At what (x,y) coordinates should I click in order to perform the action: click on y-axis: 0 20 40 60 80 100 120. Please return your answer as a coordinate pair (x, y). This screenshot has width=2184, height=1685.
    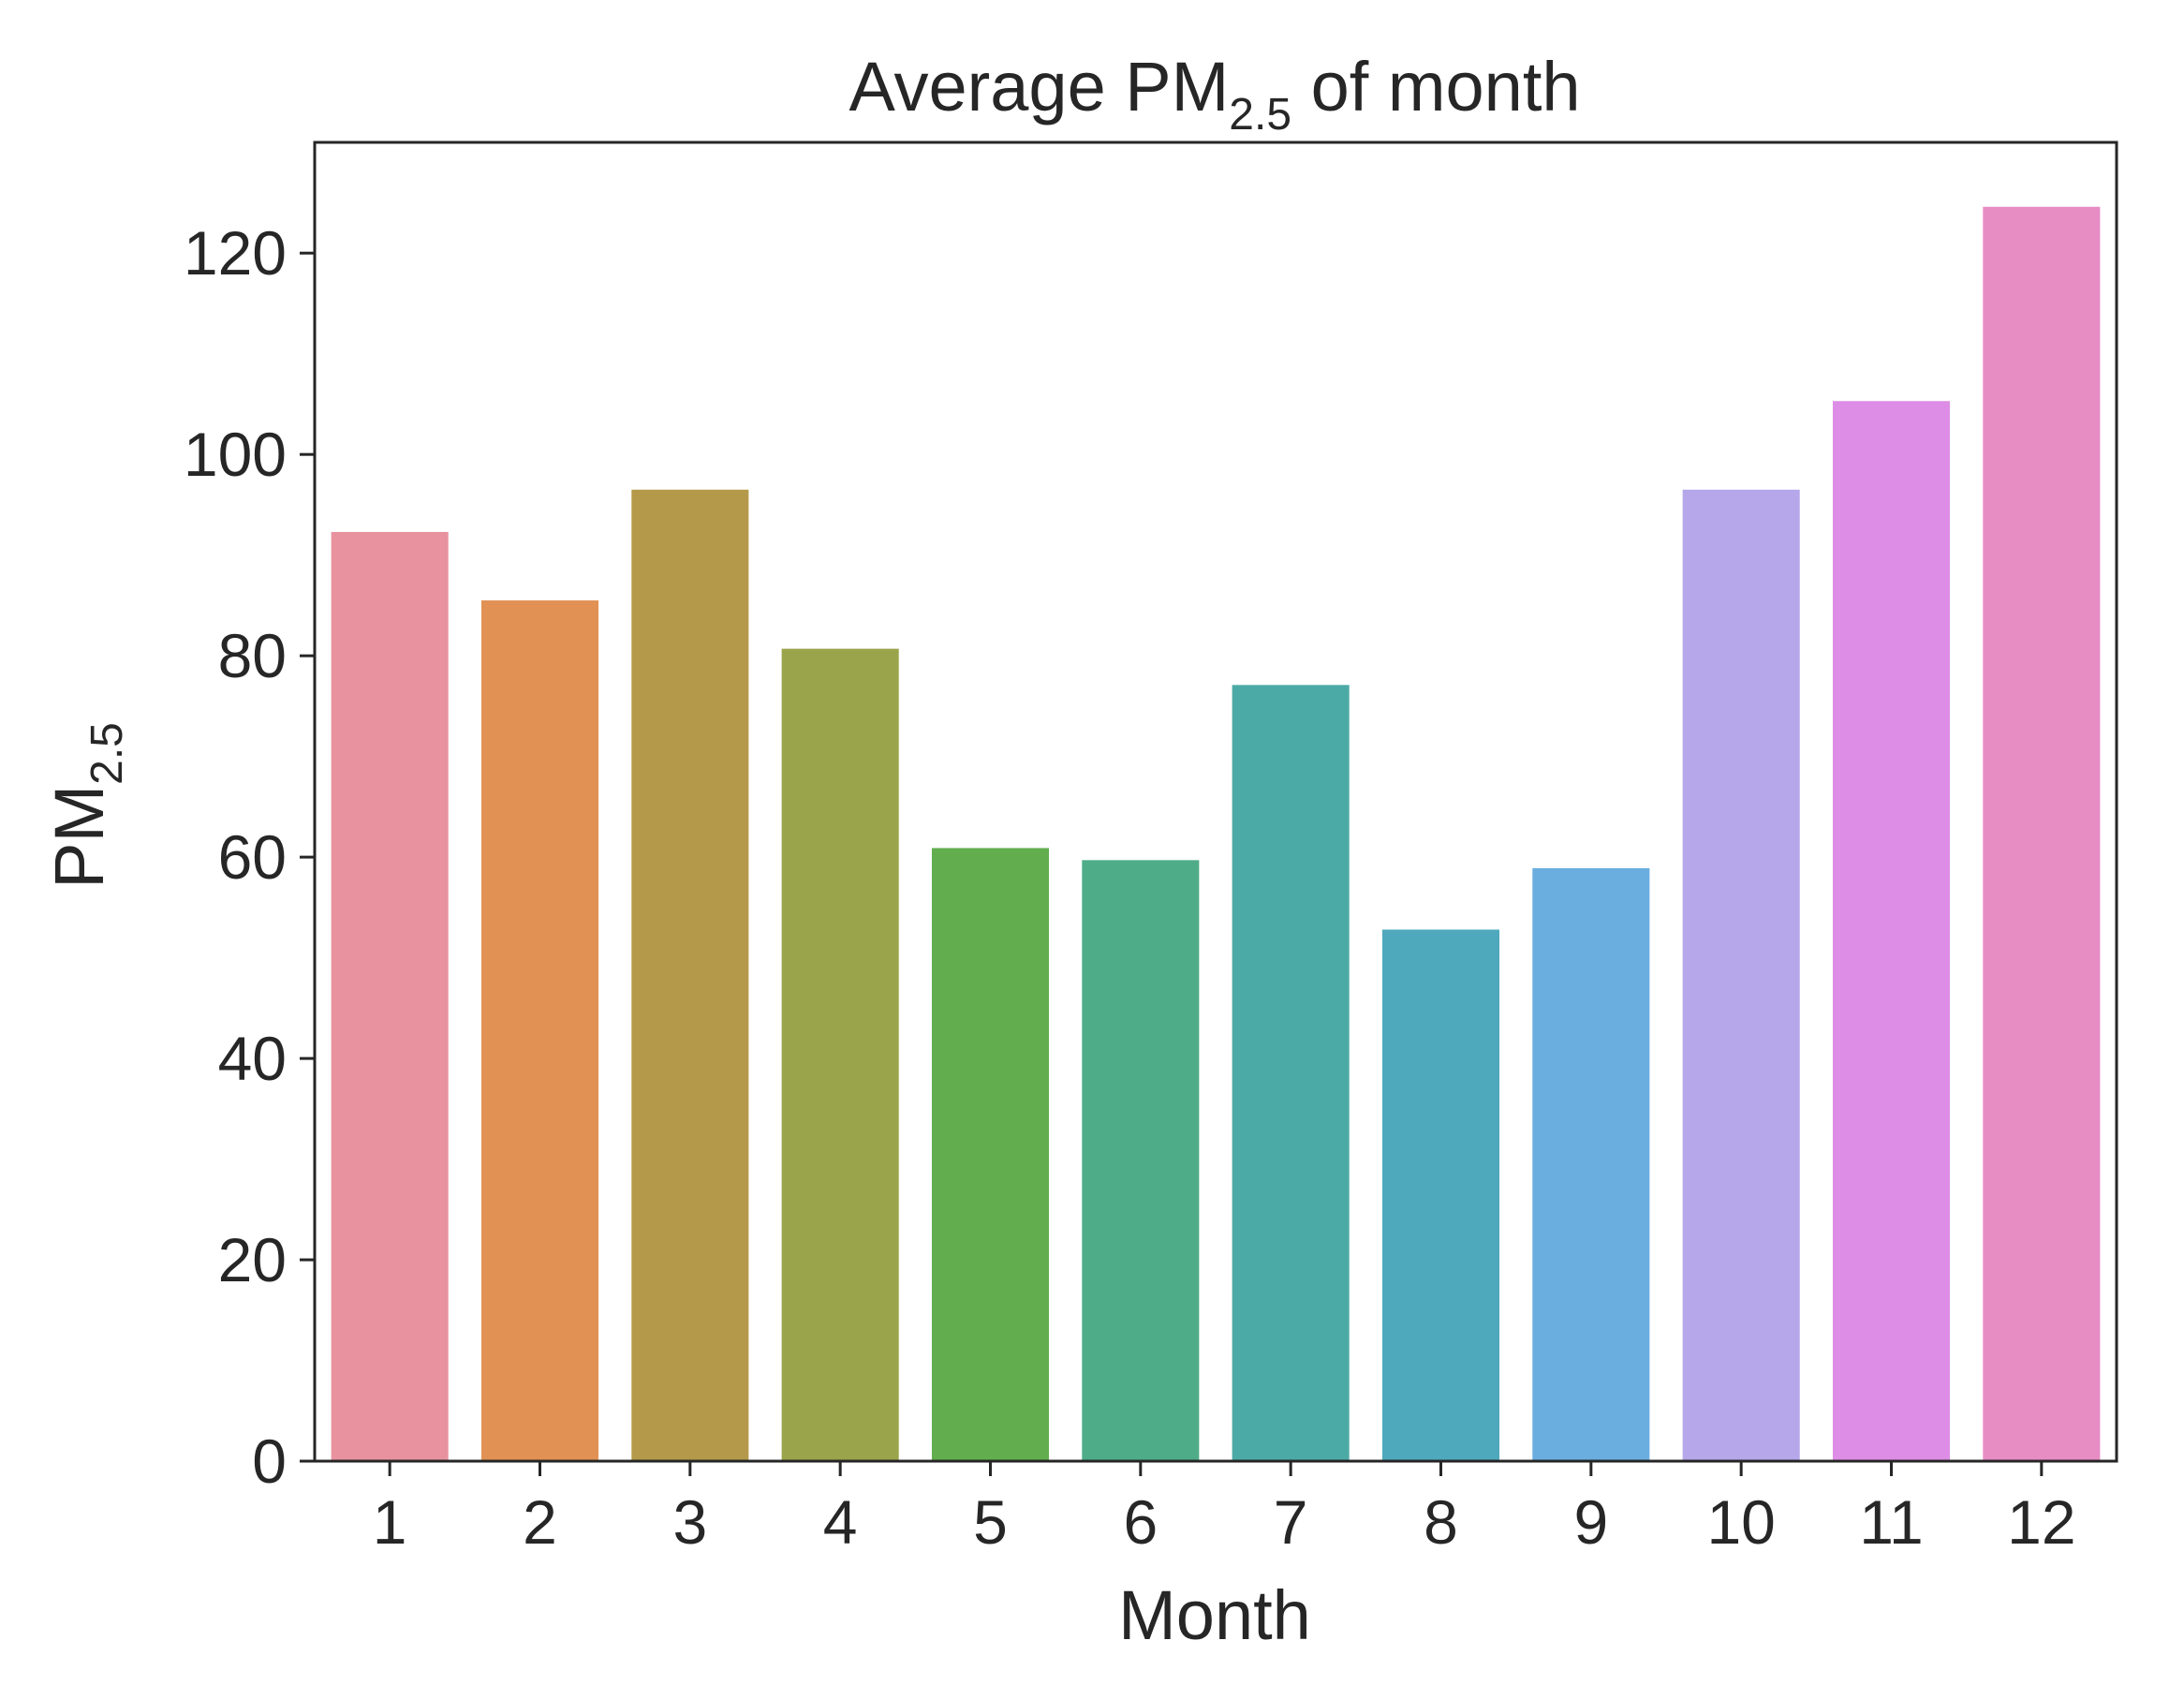
    Looking at the image, I should click on (249, 857).